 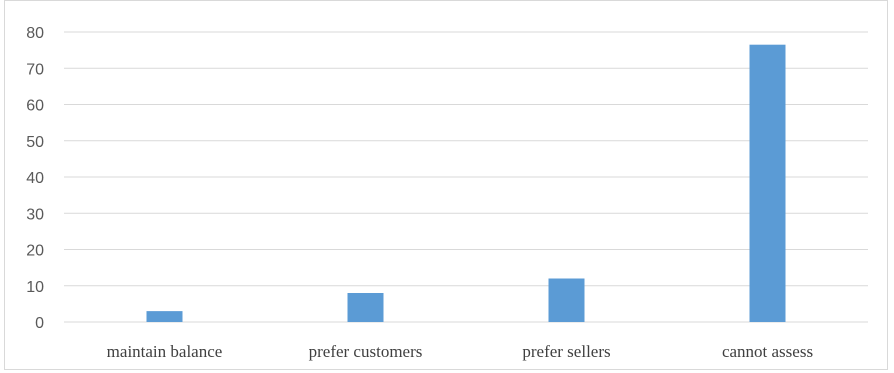 I want to click on y-tick-label: 50, so click(x=35, y=142).